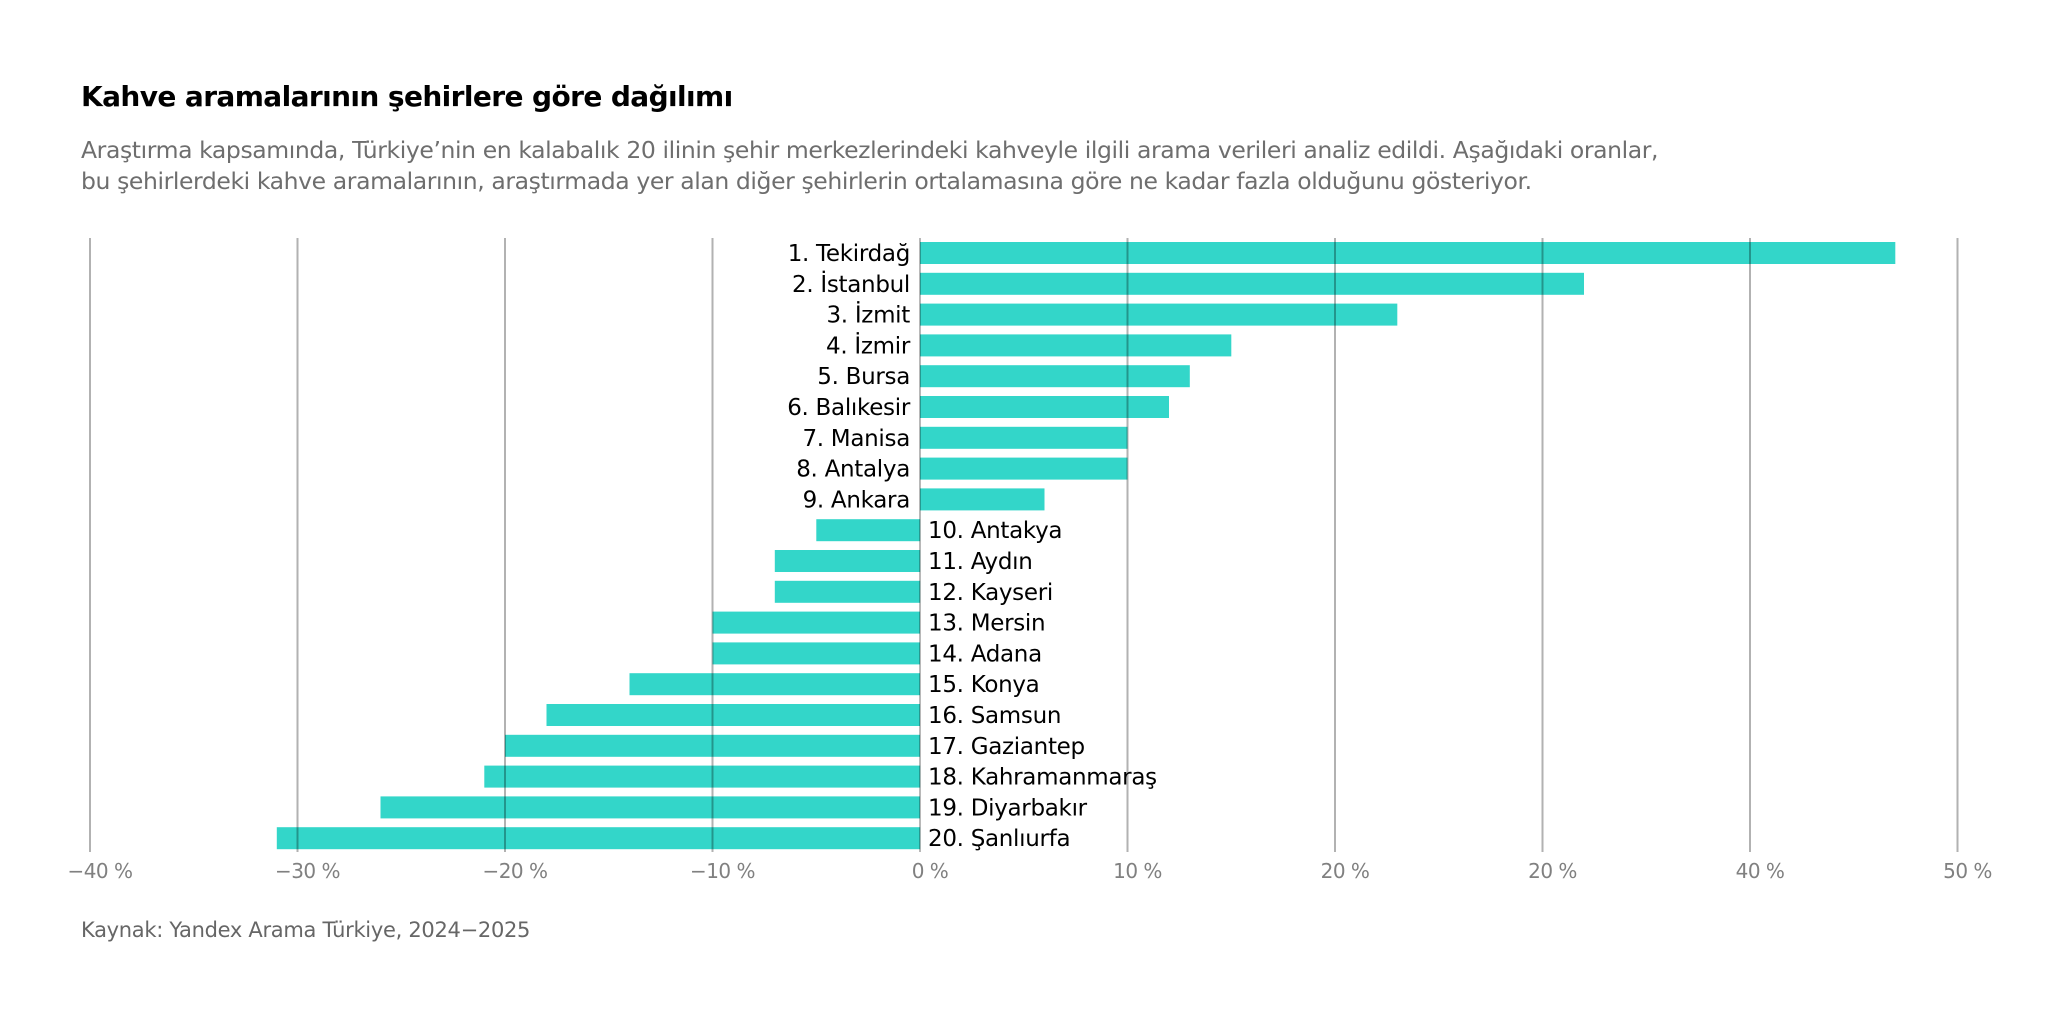 The height and width of the screenshot is (1024, 2048). What do you see at coordinates (985, 654) in the screenshot?
I see `bar-label: 14. Adana` at bounding box center [985, 654].